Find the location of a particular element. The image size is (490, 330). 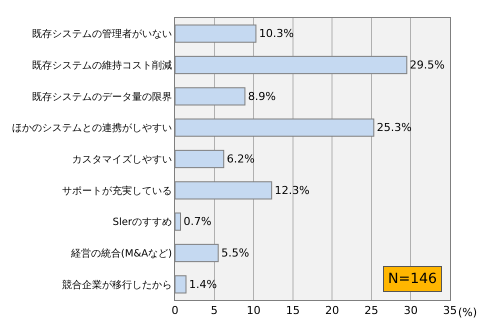

x-tick-label: 35 is located at coordinates (450, 311).